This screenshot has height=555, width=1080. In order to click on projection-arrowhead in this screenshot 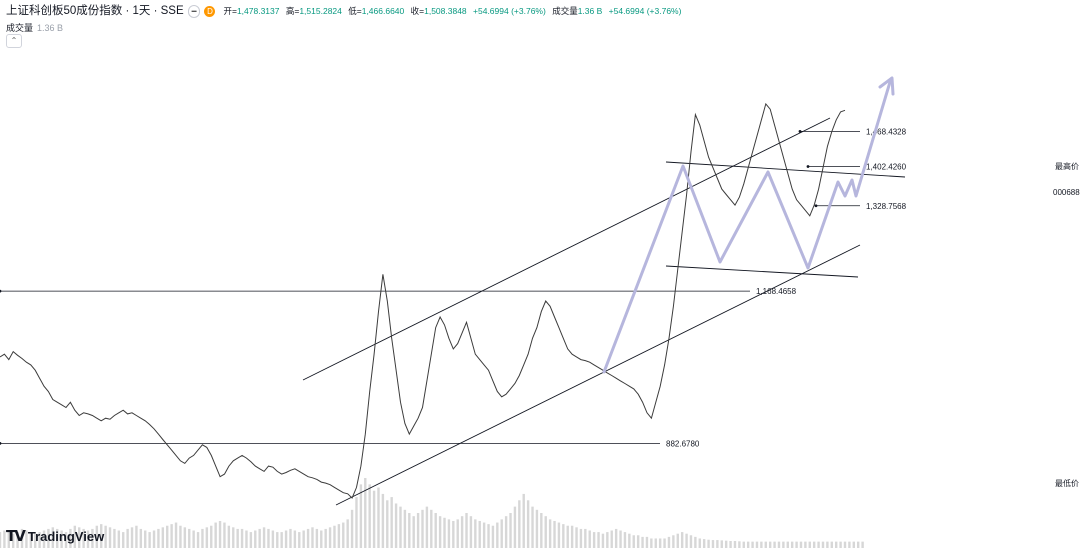, I will do `click(886, 86)`.